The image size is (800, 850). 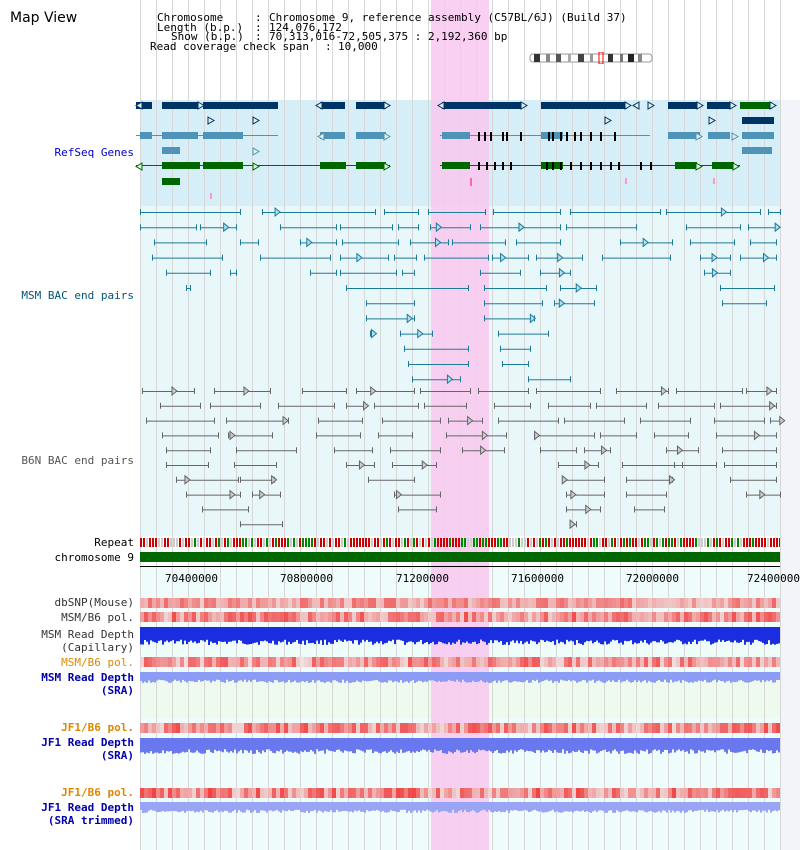 I want to click on highlight-region, so click(x=460, y=425).